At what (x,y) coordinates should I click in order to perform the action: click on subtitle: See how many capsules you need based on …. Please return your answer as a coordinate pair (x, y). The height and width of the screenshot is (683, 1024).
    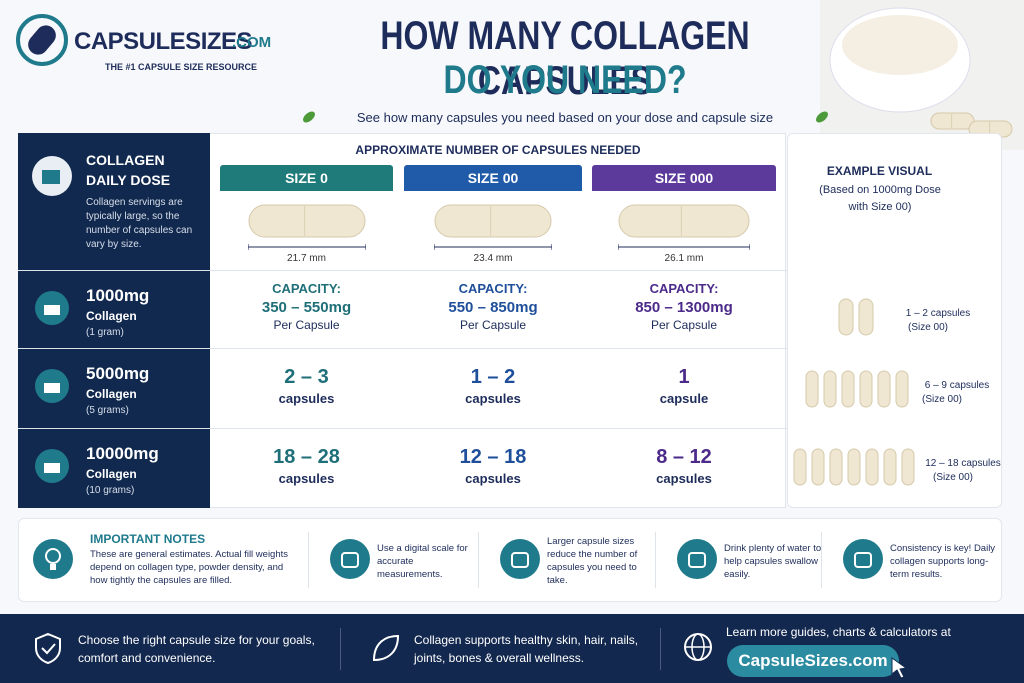
    Looking at the image, I should click on (565, 117).